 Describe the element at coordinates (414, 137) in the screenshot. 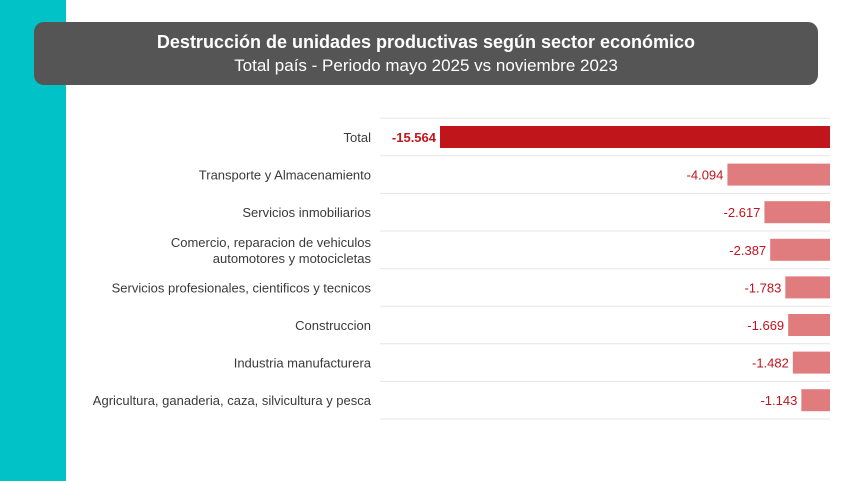

I see `value-label: -15.564` at that location.